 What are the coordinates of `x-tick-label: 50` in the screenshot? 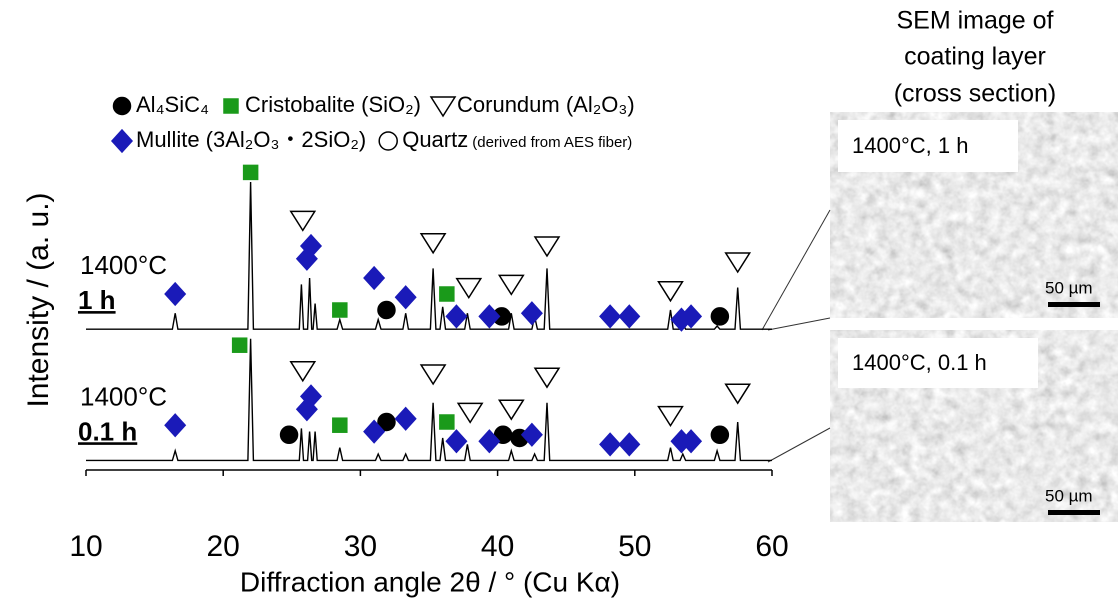 It's located at (634, 546).